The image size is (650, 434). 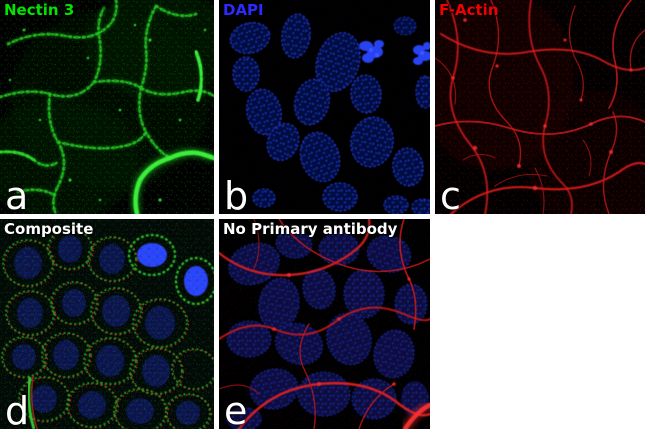 What do you see at coordinates (243, 10) in the screenshot?
I see `channel-label-dapi: DAPI` at bounding box center [243, 10].